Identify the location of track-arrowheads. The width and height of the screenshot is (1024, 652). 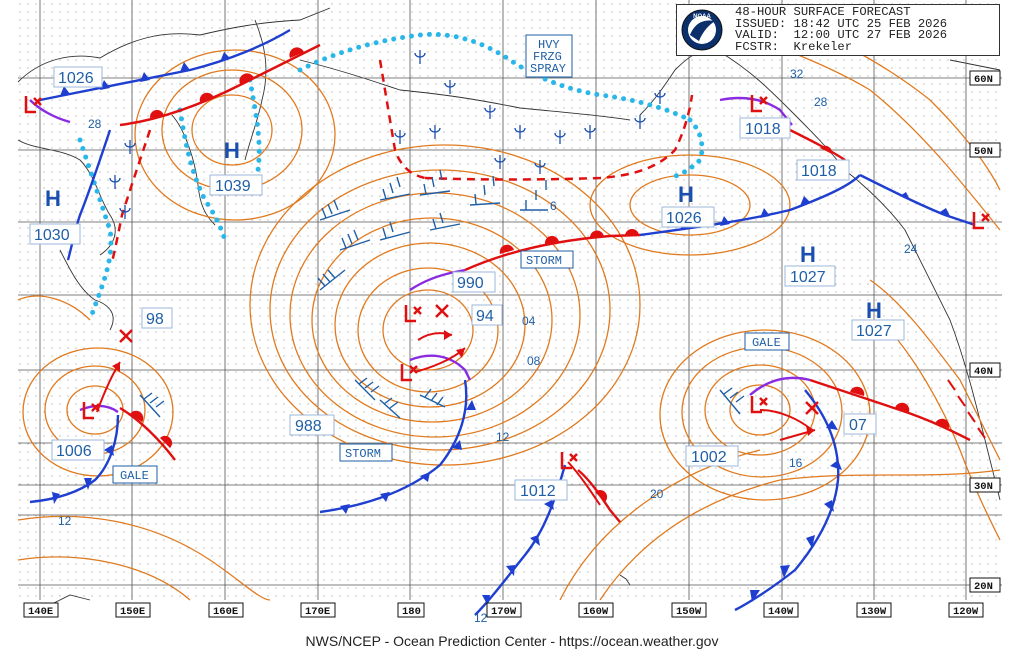
(463, 383).